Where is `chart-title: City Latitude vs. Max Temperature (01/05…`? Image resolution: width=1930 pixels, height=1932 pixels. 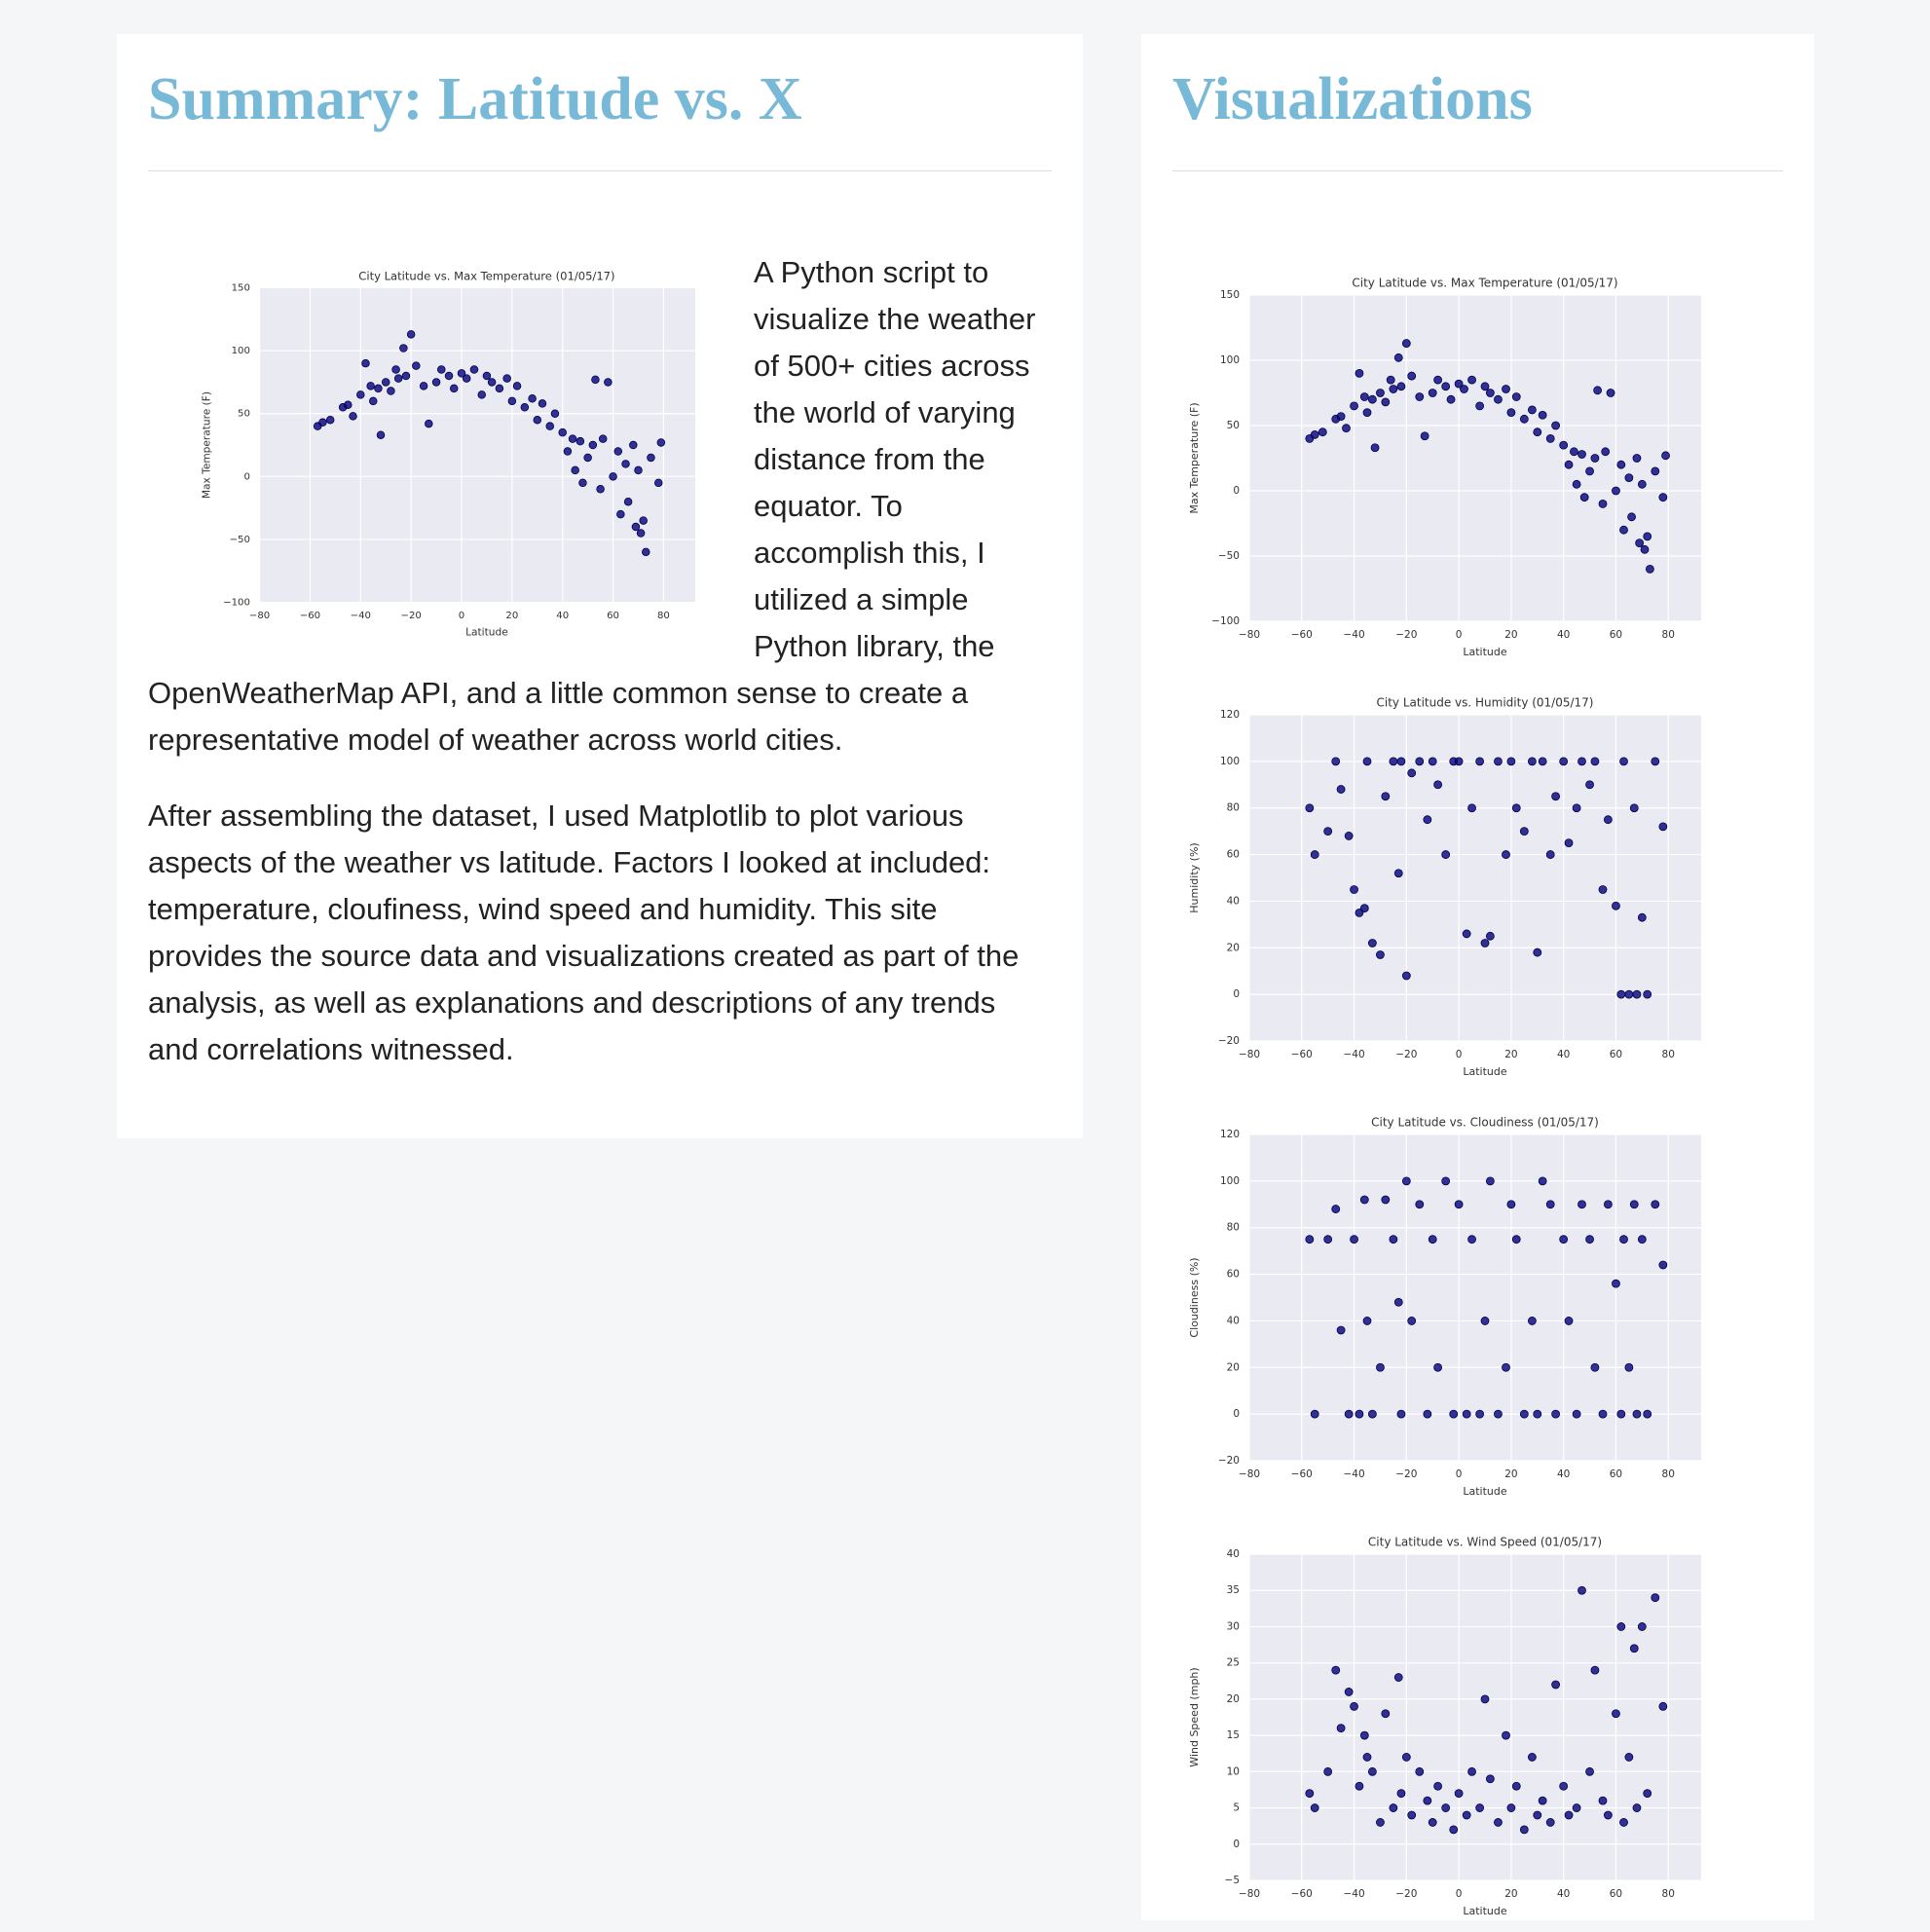
chart-title: City Latitude vs. Max Temperature (01/05… is located at coordinates (1484, 284).